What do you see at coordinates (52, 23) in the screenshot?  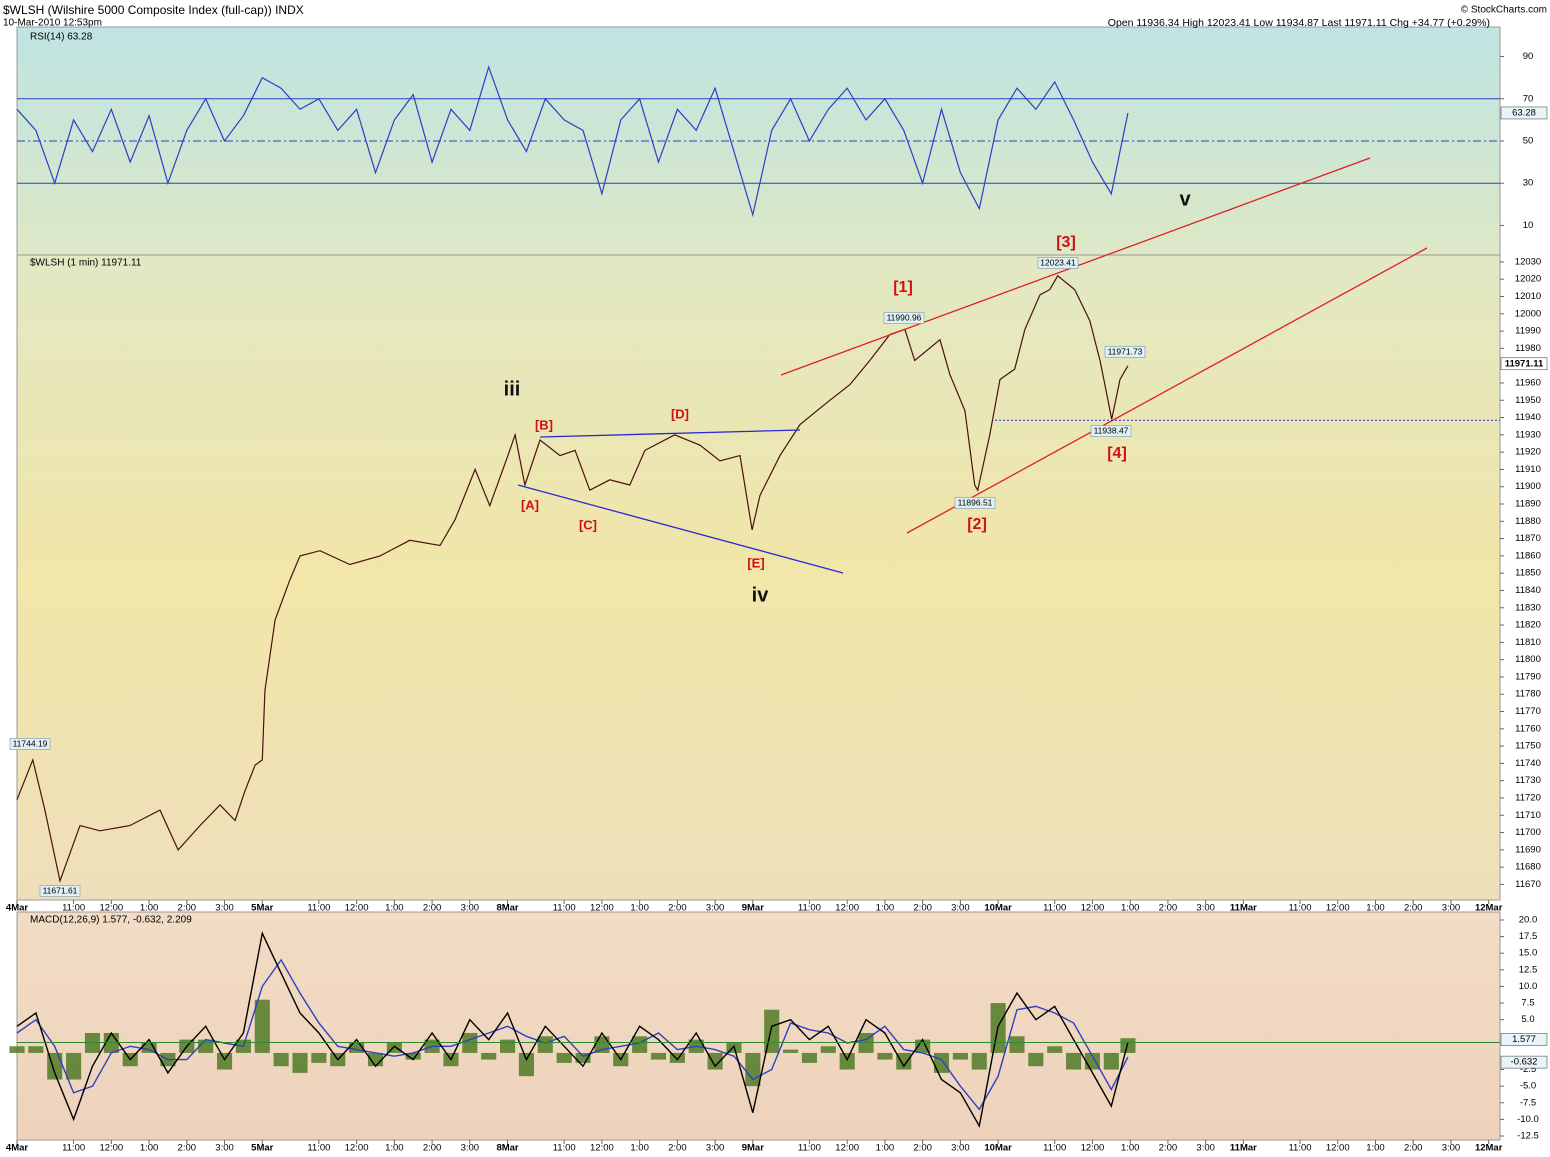 I see `header-date: 10-Mar-2010 12:53pm` at bounding box center [52, 23].